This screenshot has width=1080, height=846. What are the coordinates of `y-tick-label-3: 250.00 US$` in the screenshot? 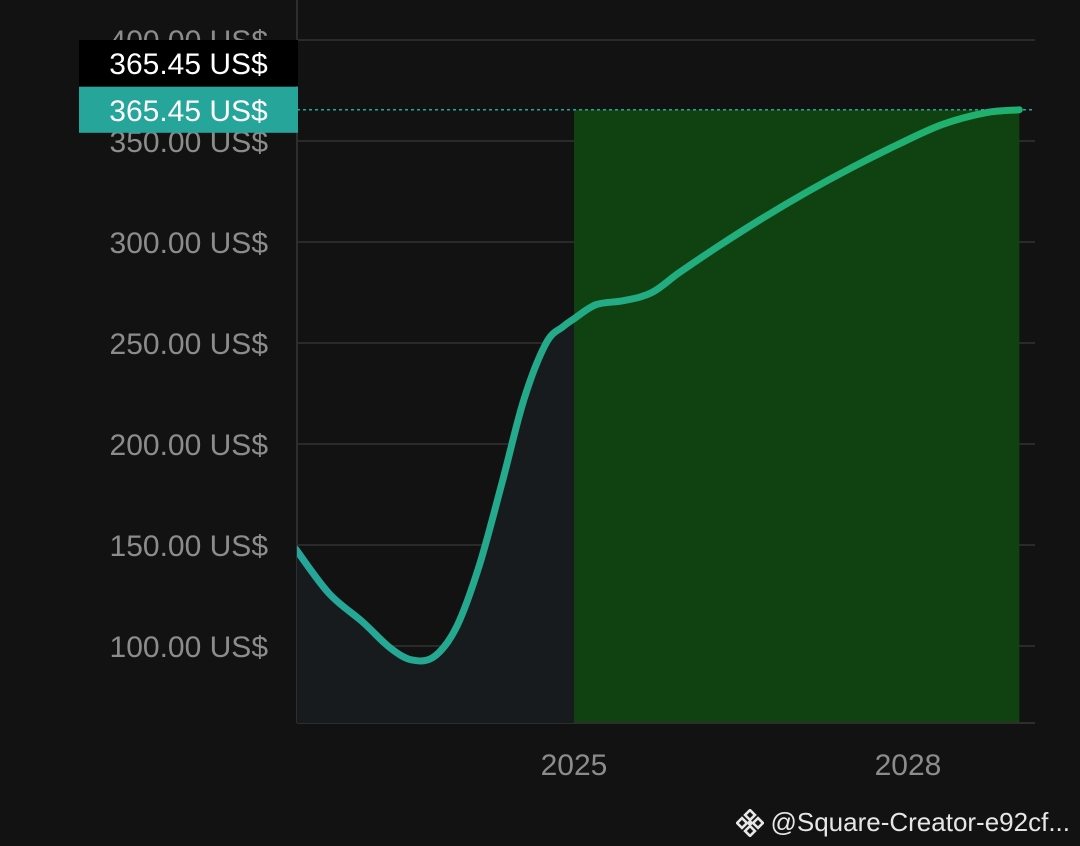 It's located at (189, 344).